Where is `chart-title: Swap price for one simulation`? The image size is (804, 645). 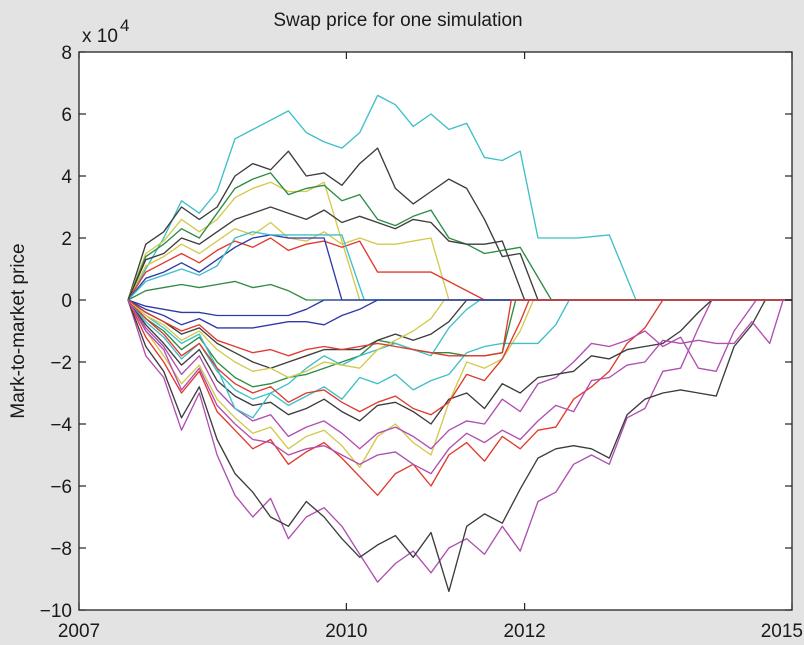 chart-title: Swap price for one simulation is located at coordinates (397, 20).